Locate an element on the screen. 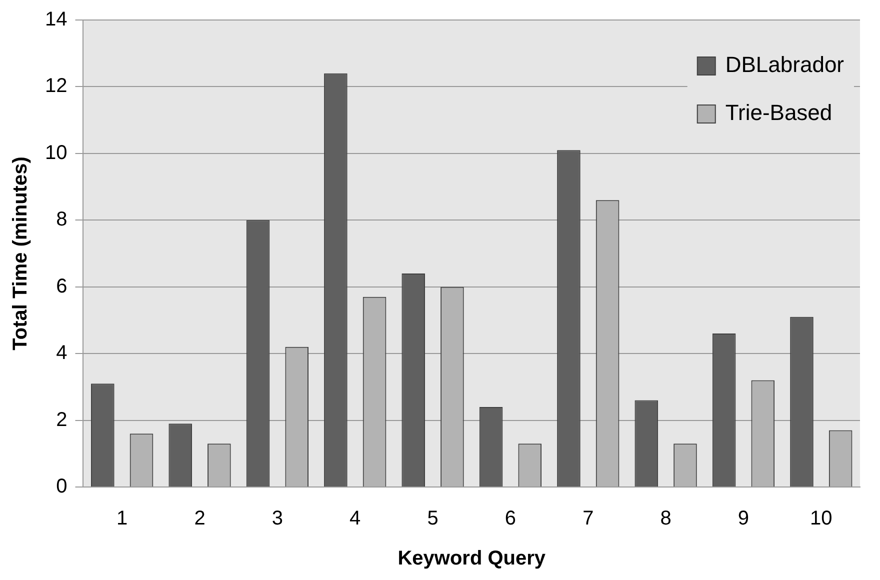 This screenshot has height=580, width=880. x-tick-label: 10 is located at coordinates (821, 519).